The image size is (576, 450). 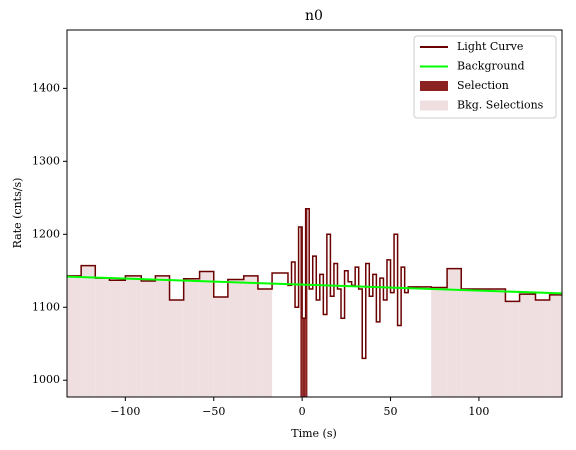 What do you see at coordinates (46, 233) in the screenshot?
I see `y-tick-label: 1200` at bounding box center [46, 233].